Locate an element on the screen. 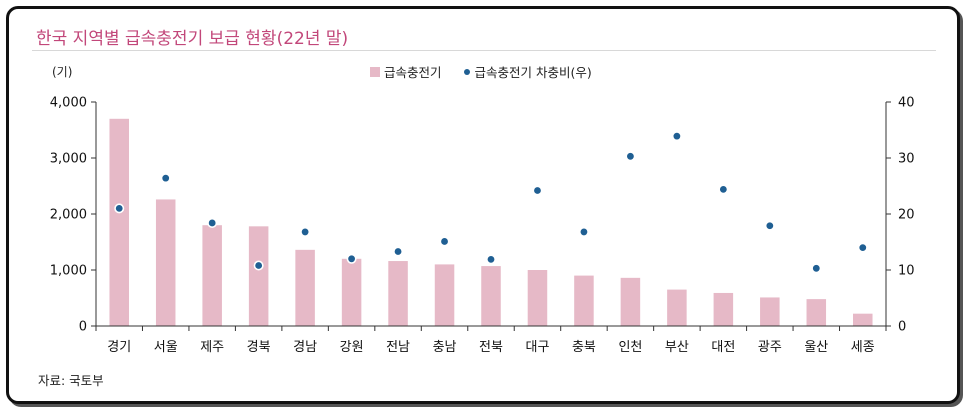  x-tick-label-1: 서울 is located at coordinates (166, 347).